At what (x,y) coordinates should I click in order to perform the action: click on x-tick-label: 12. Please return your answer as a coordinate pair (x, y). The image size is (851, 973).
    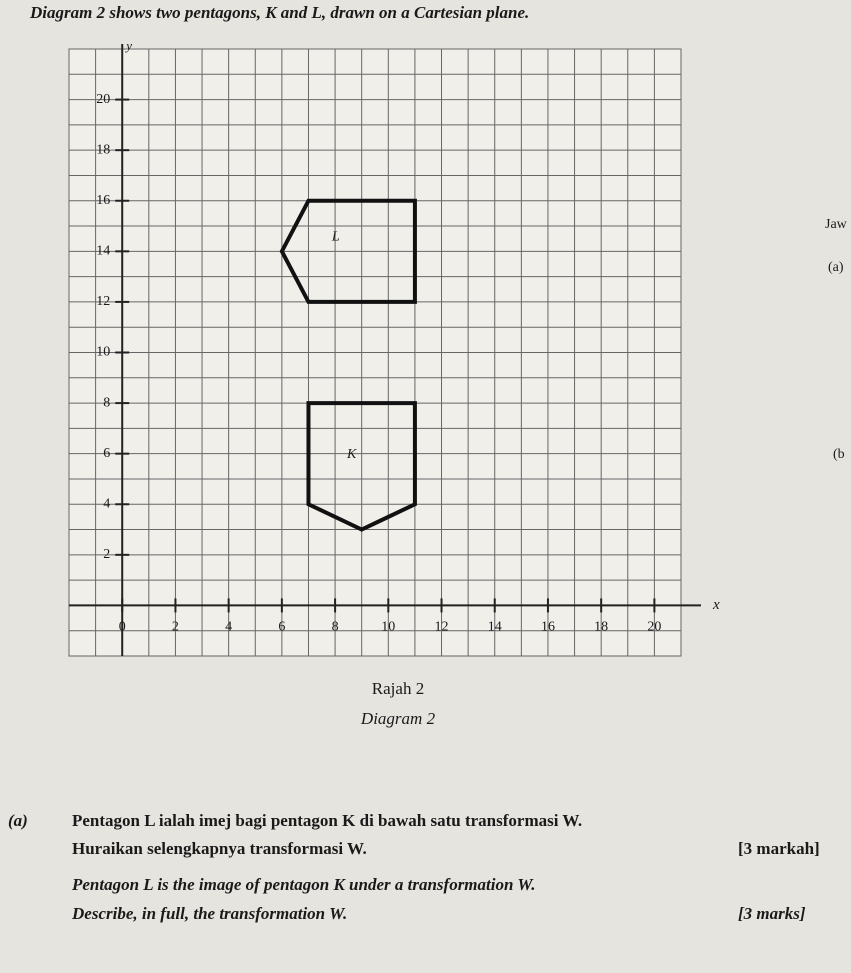
    Looking at the image, I should click on (442, 627).